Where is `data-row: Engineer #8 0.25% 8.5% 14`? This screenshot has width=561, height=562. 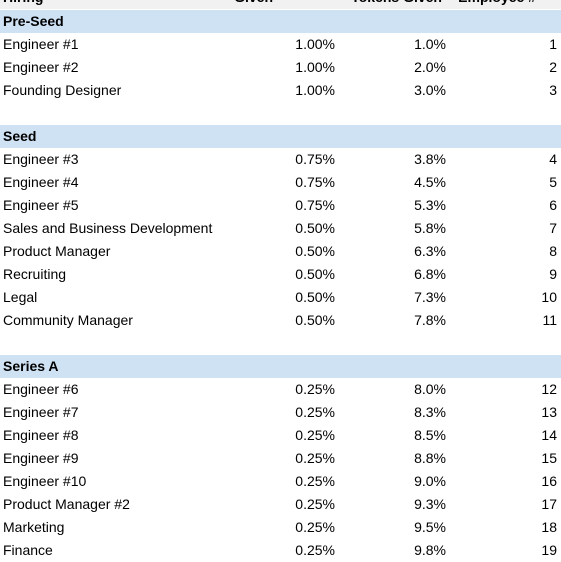 data-row: Engineer #8 0.25% 8.5% 14 is located at coordinates (280, 435).